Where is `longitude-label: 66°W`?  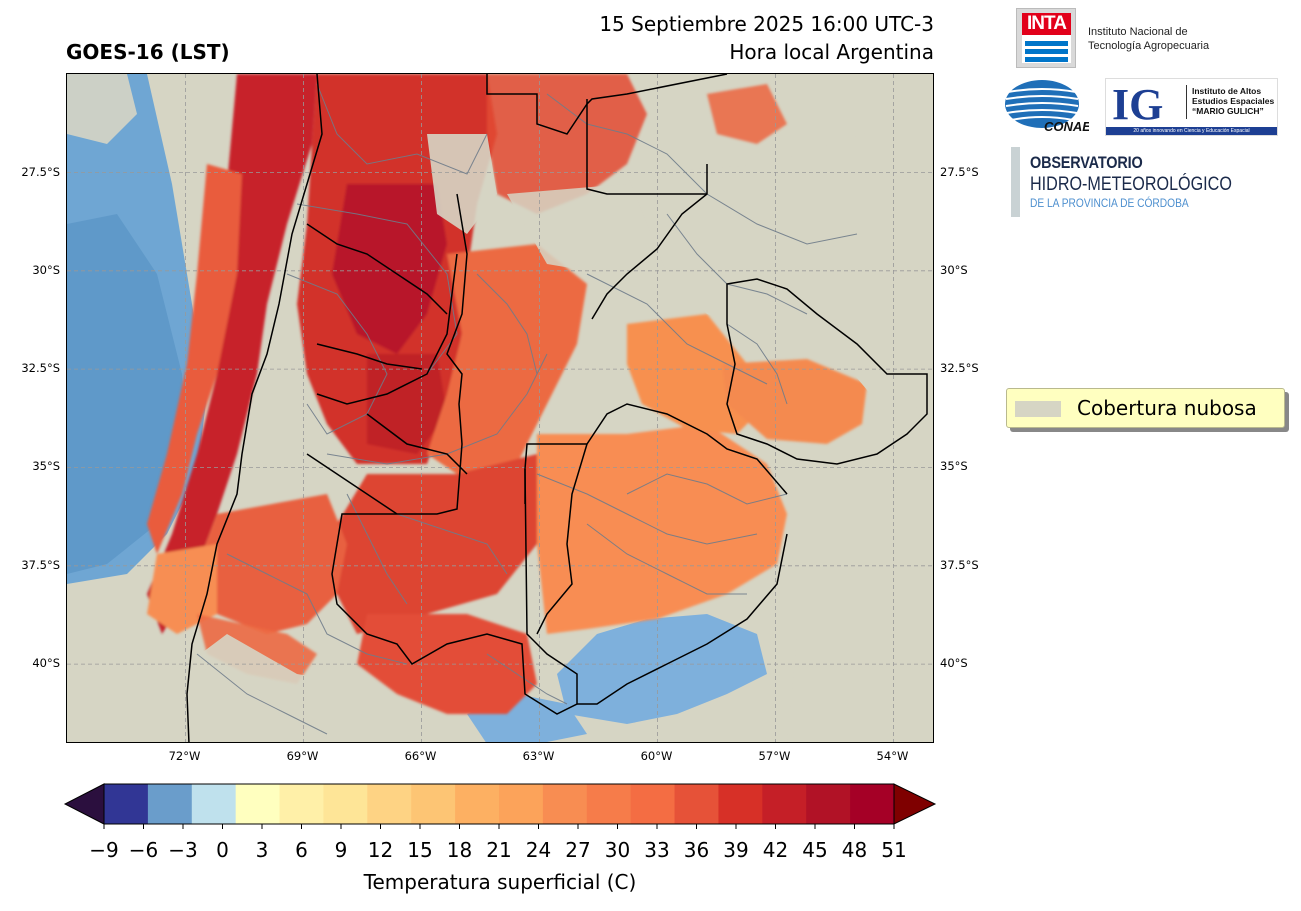
longitude-label: 66°W is located at coordinates (420, 756).